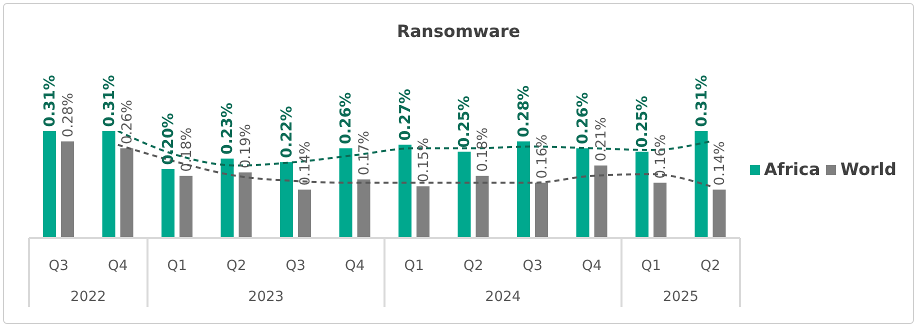 This screenshot has height=327, width=917. Describe the element at coordinates (287, 132) in the screenshot. I see `data-label: 0.22%` at that location.